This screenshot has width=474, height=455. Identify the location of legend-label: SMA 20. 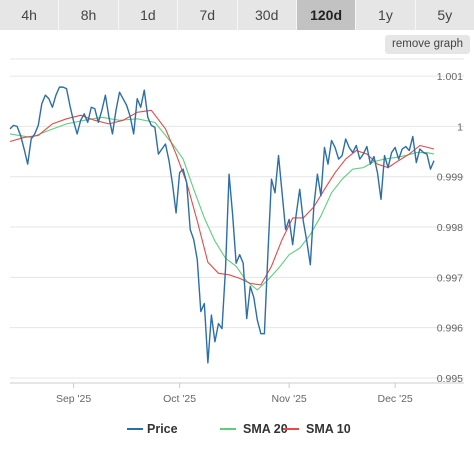
(265, 429).